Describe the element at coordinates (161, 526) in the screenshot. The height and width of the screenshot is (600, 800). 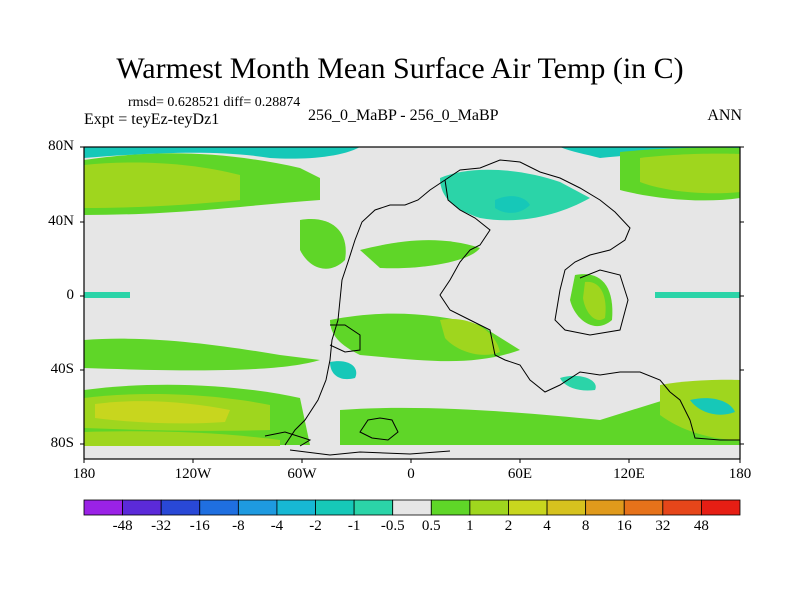
I see `colorbar-label: -32` at that location.